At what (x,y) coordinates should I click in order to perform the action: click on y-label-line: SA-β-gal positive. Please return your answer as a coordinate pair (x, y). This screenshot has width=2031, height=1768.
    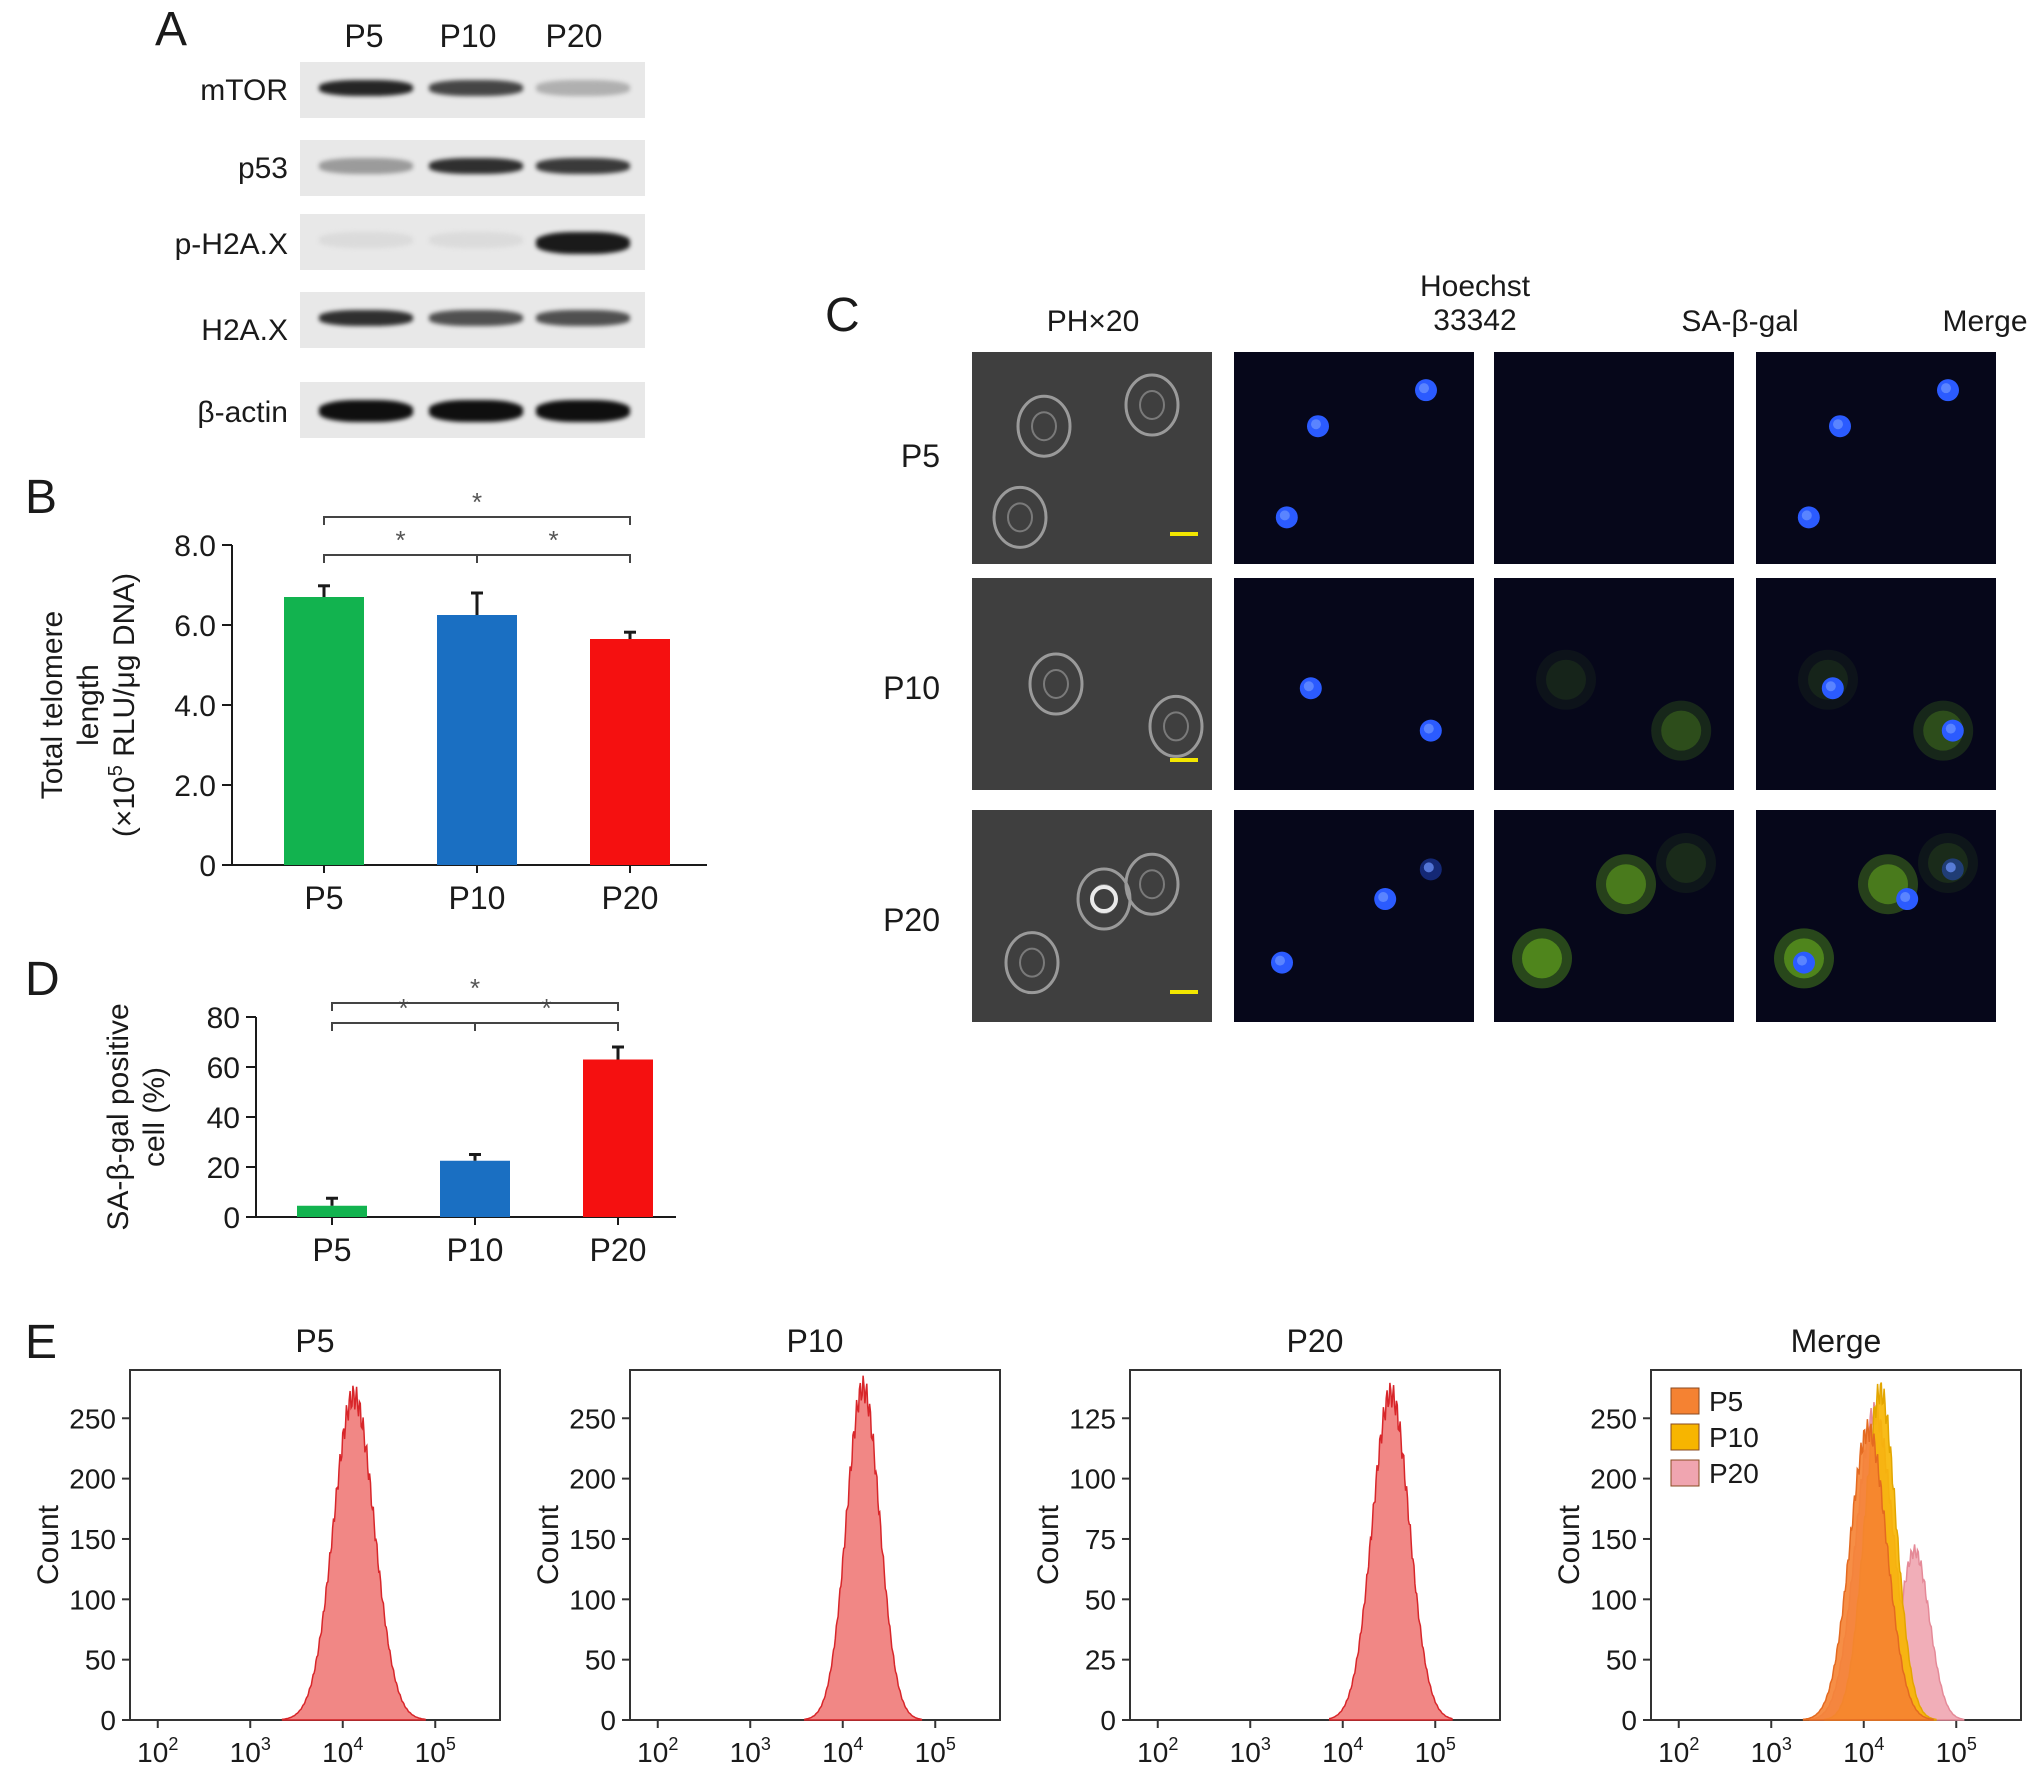
    Looking at the image, I should click on (118, 1116).